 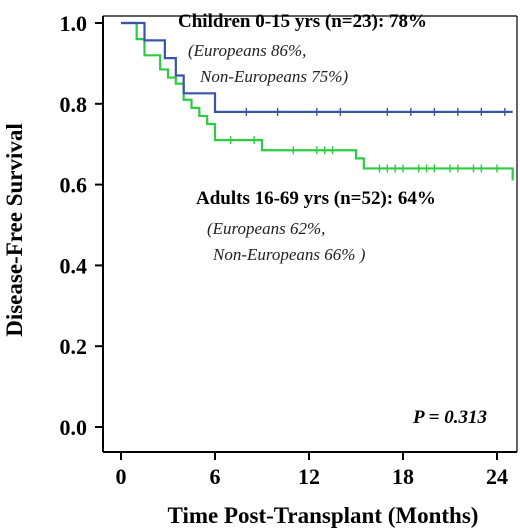 I want to click on x-axis-ticks: 0 6 12 18 24, so click(x=312, y=470).